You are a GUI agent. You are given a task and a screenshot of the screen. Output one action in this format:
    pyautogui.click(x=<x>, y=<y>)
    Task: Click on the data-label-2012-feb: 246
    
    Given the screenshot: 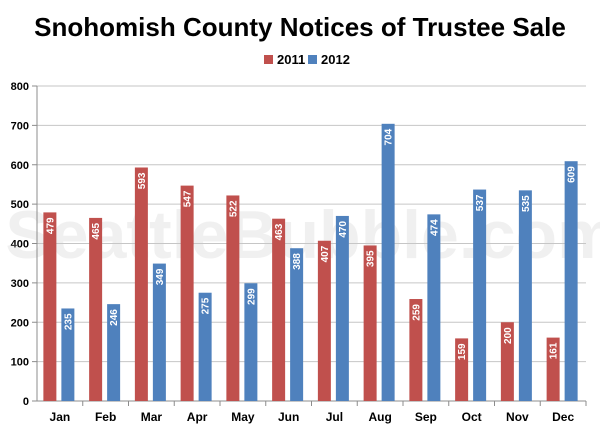 What is the action you would take?
    pyautogui.click(x=114, y=317)
    